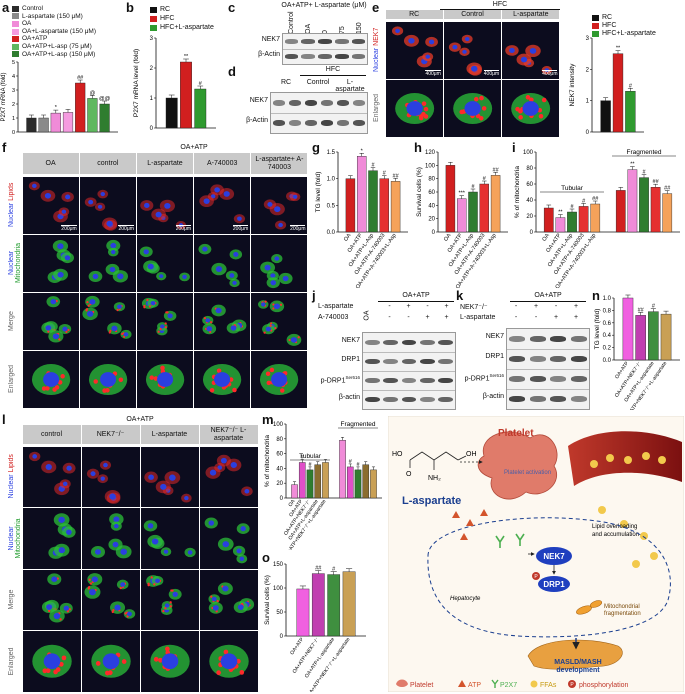 The width and height of the screenshot is (685, 694). I want to click on legend-text: HFC, so click(167, 18).